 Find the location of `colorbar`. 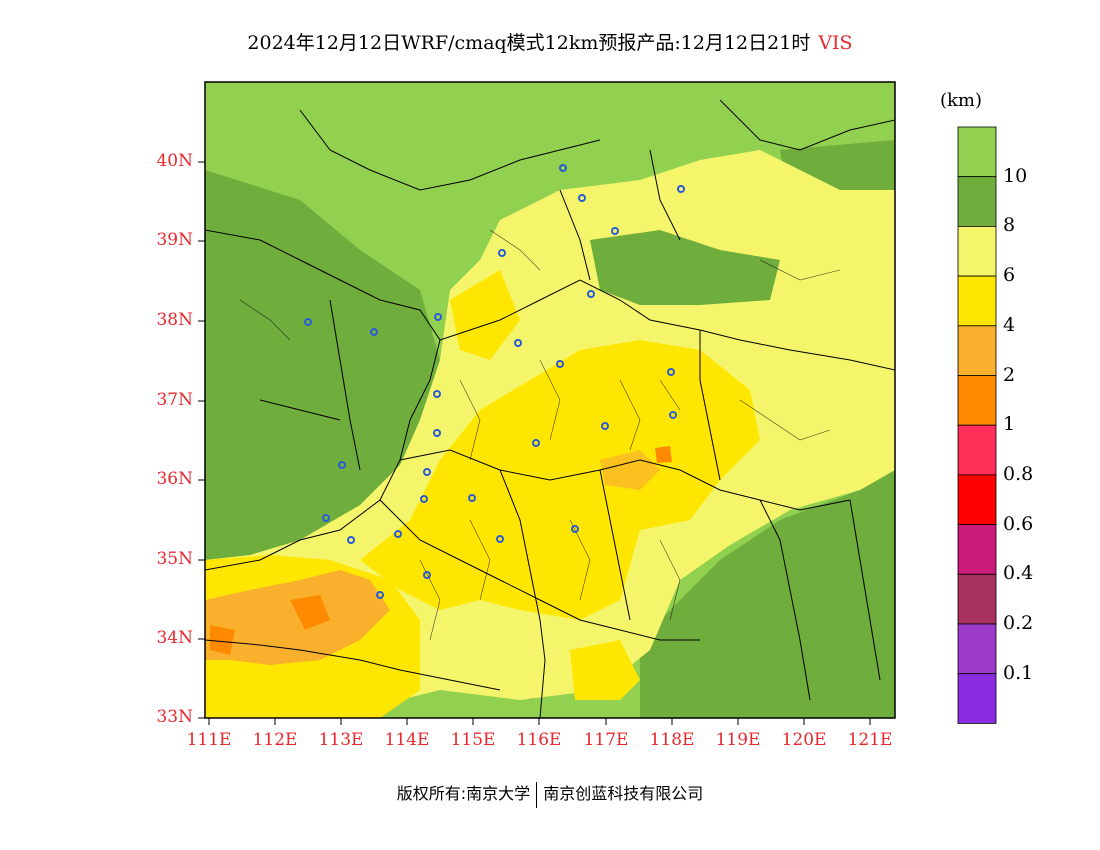

colorbar is located at coordinates (977, 425).